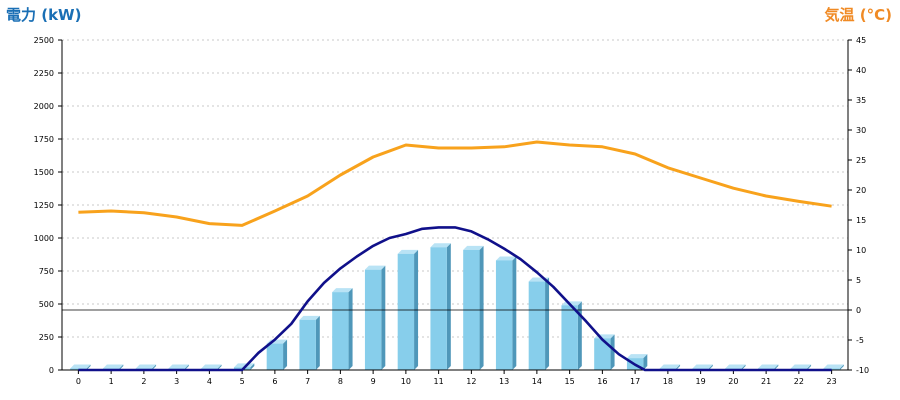  I want to click on left-tick-label: 250, so click(46, 337).